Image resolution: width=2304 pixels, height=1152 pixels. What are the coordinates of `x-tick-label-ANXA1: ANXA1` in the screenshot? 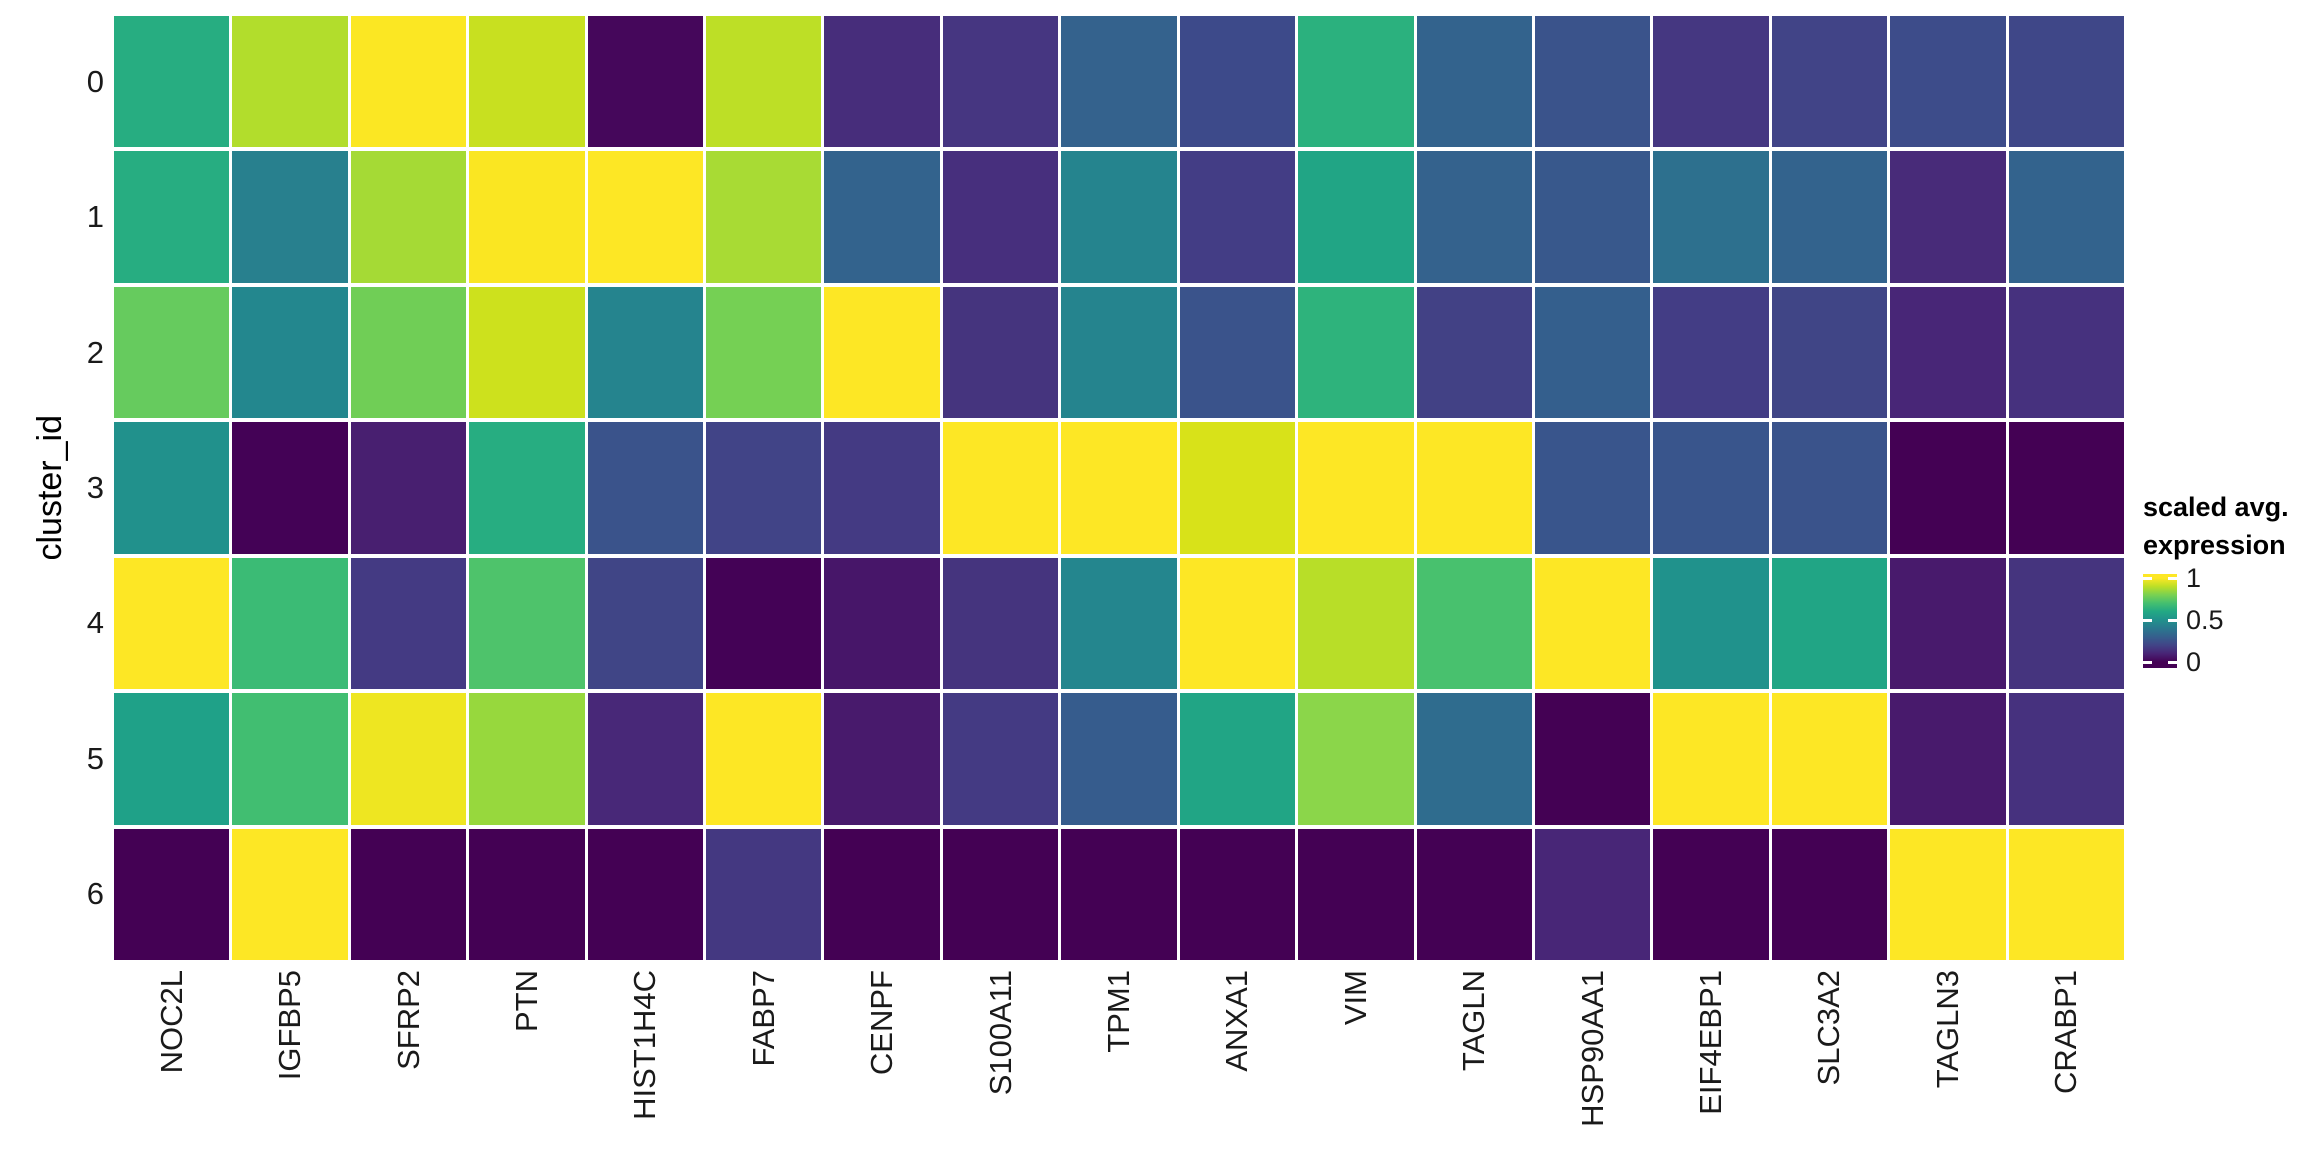 It's located at (1237, 1021).